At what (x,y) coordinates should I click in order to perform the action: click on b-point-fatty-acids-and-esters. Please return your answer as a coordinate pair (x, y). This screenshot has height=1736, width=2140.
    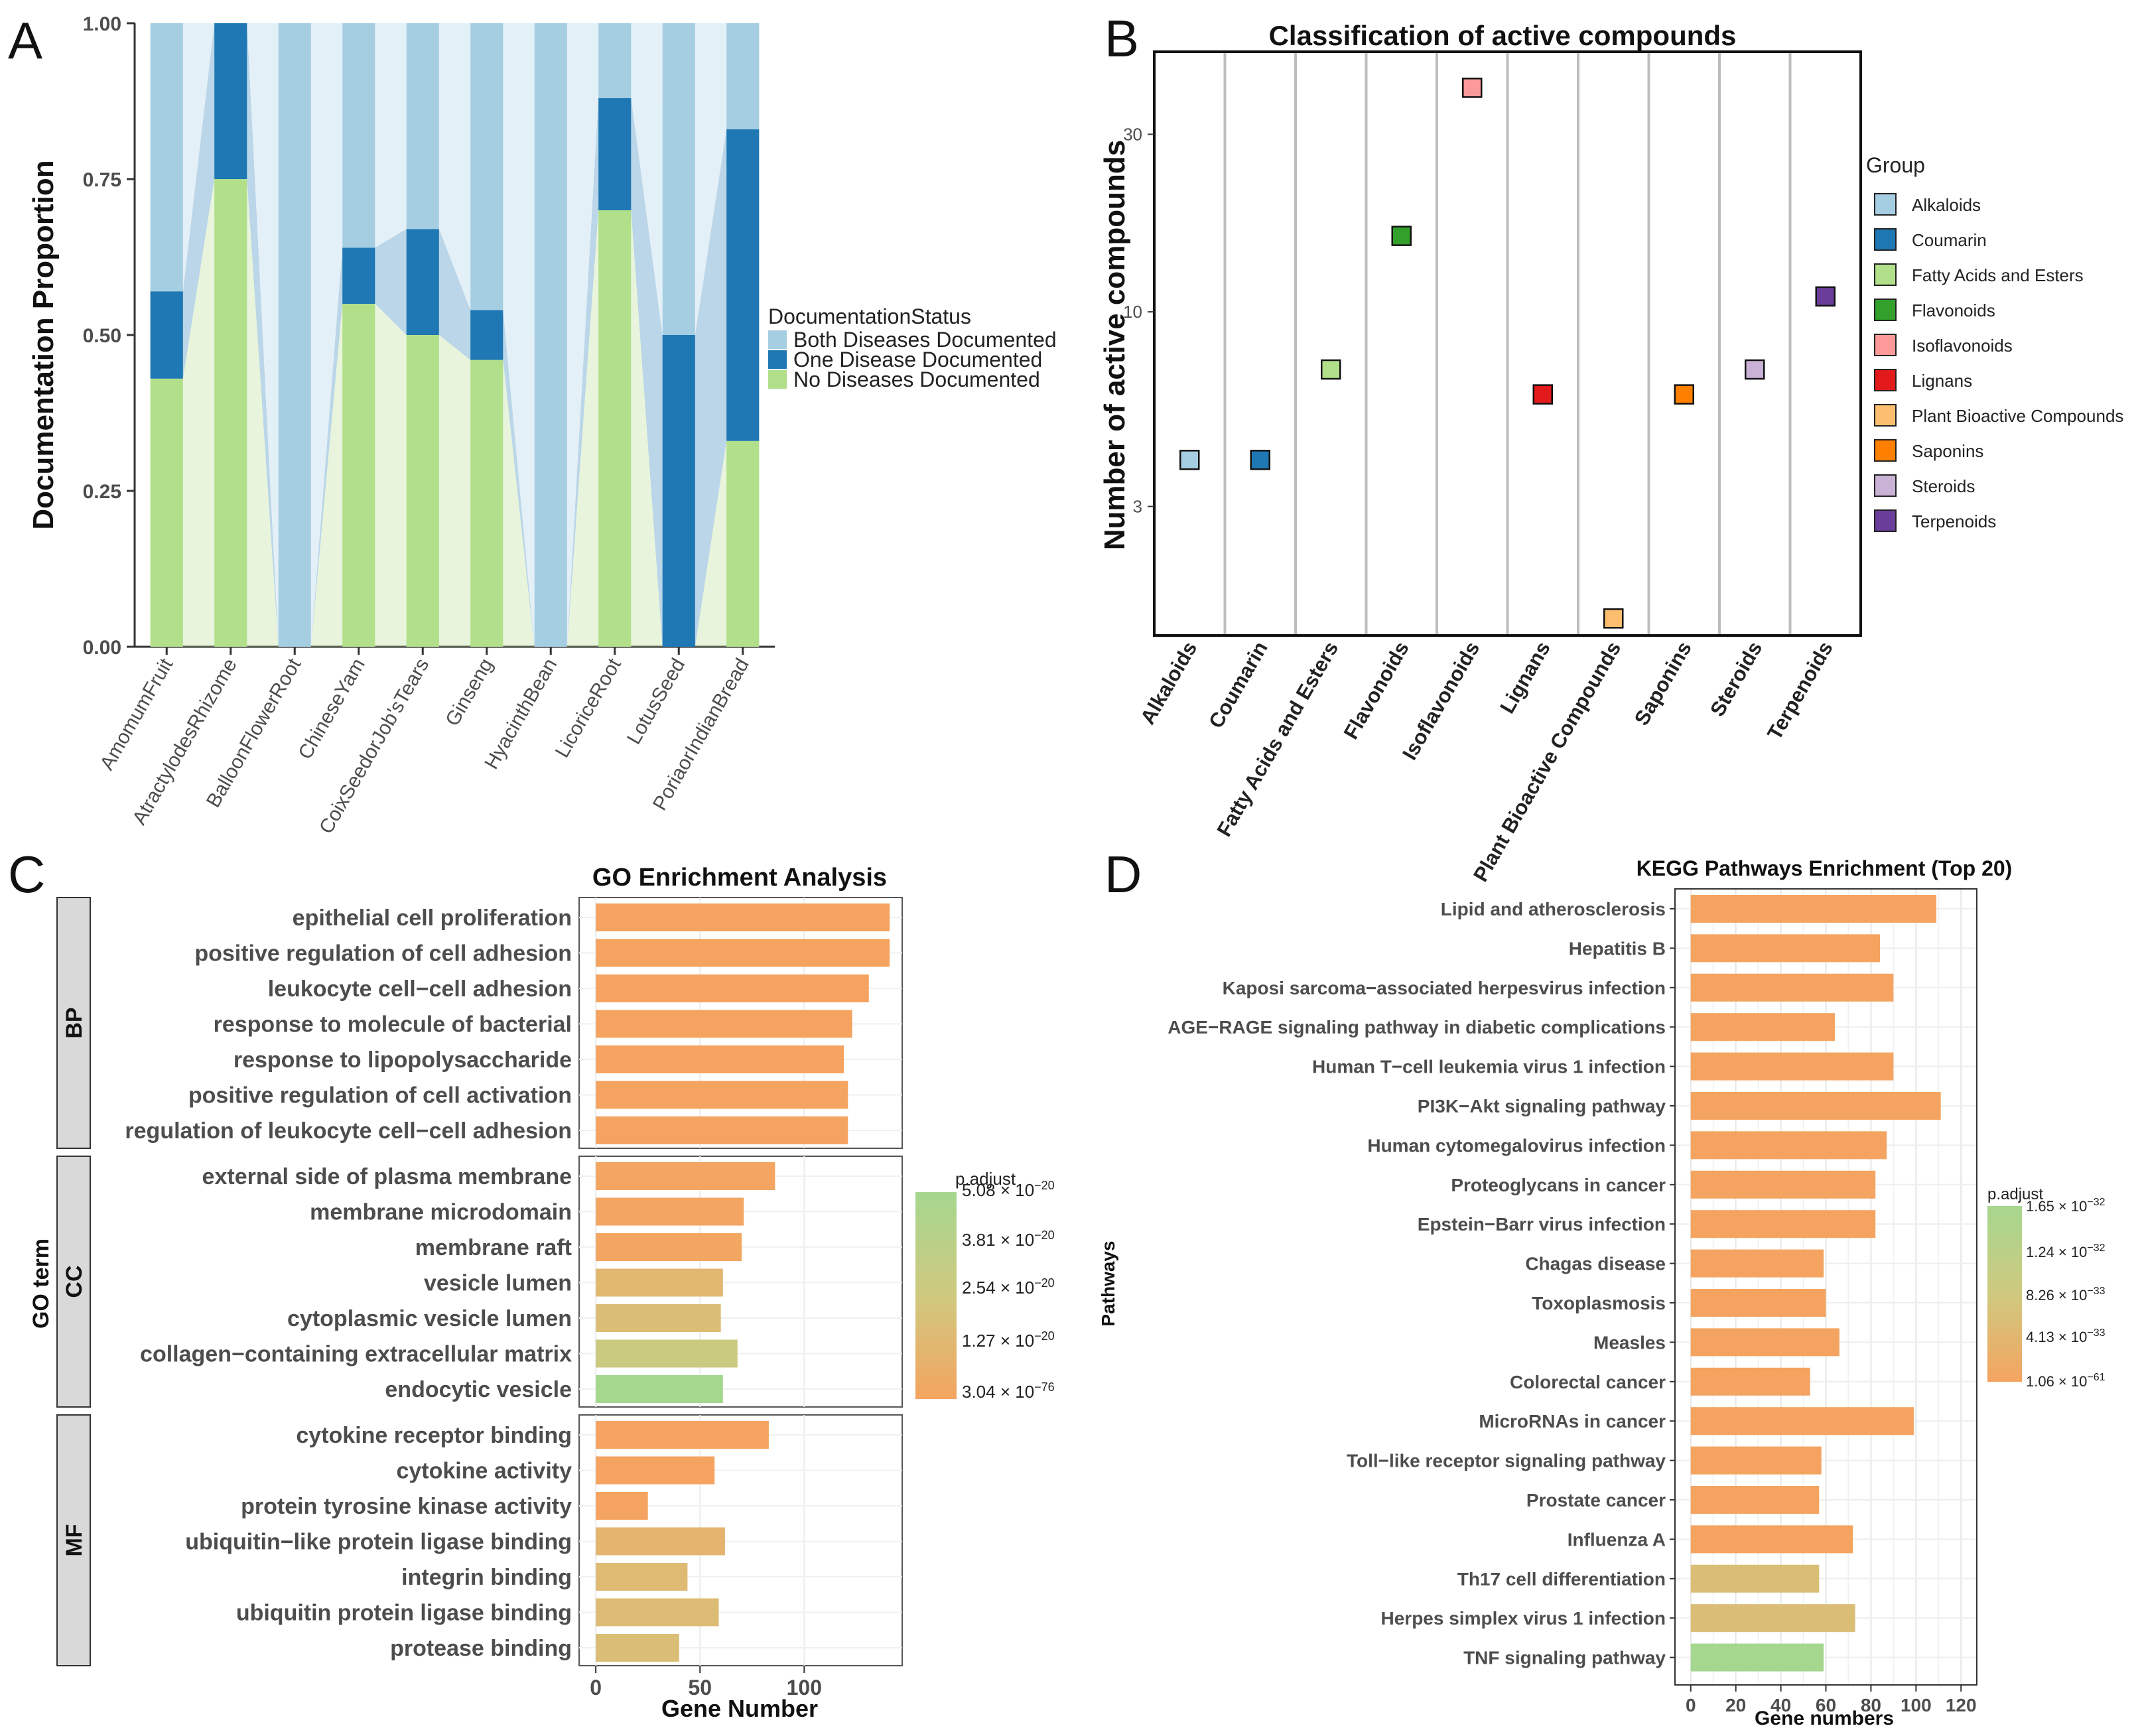
    Looking at the image, I should click on (1331, 369).